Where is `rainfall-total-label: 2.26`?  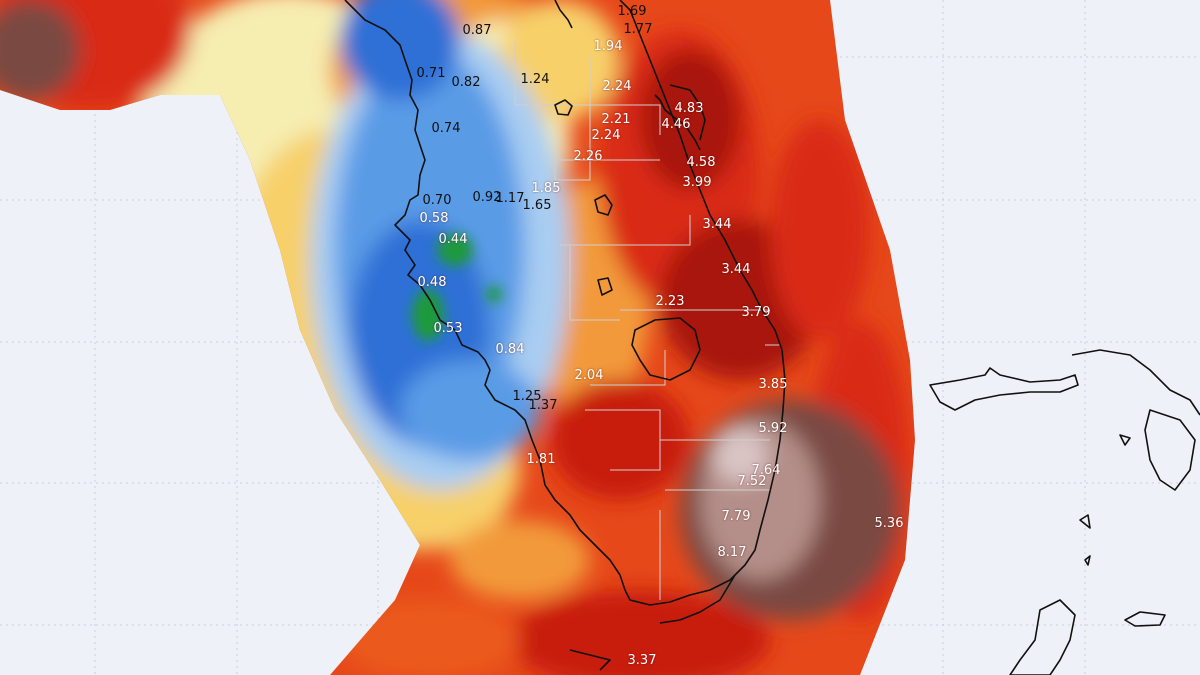 rainfall-total-label: 2.26 is located at coordinates (588, 156).